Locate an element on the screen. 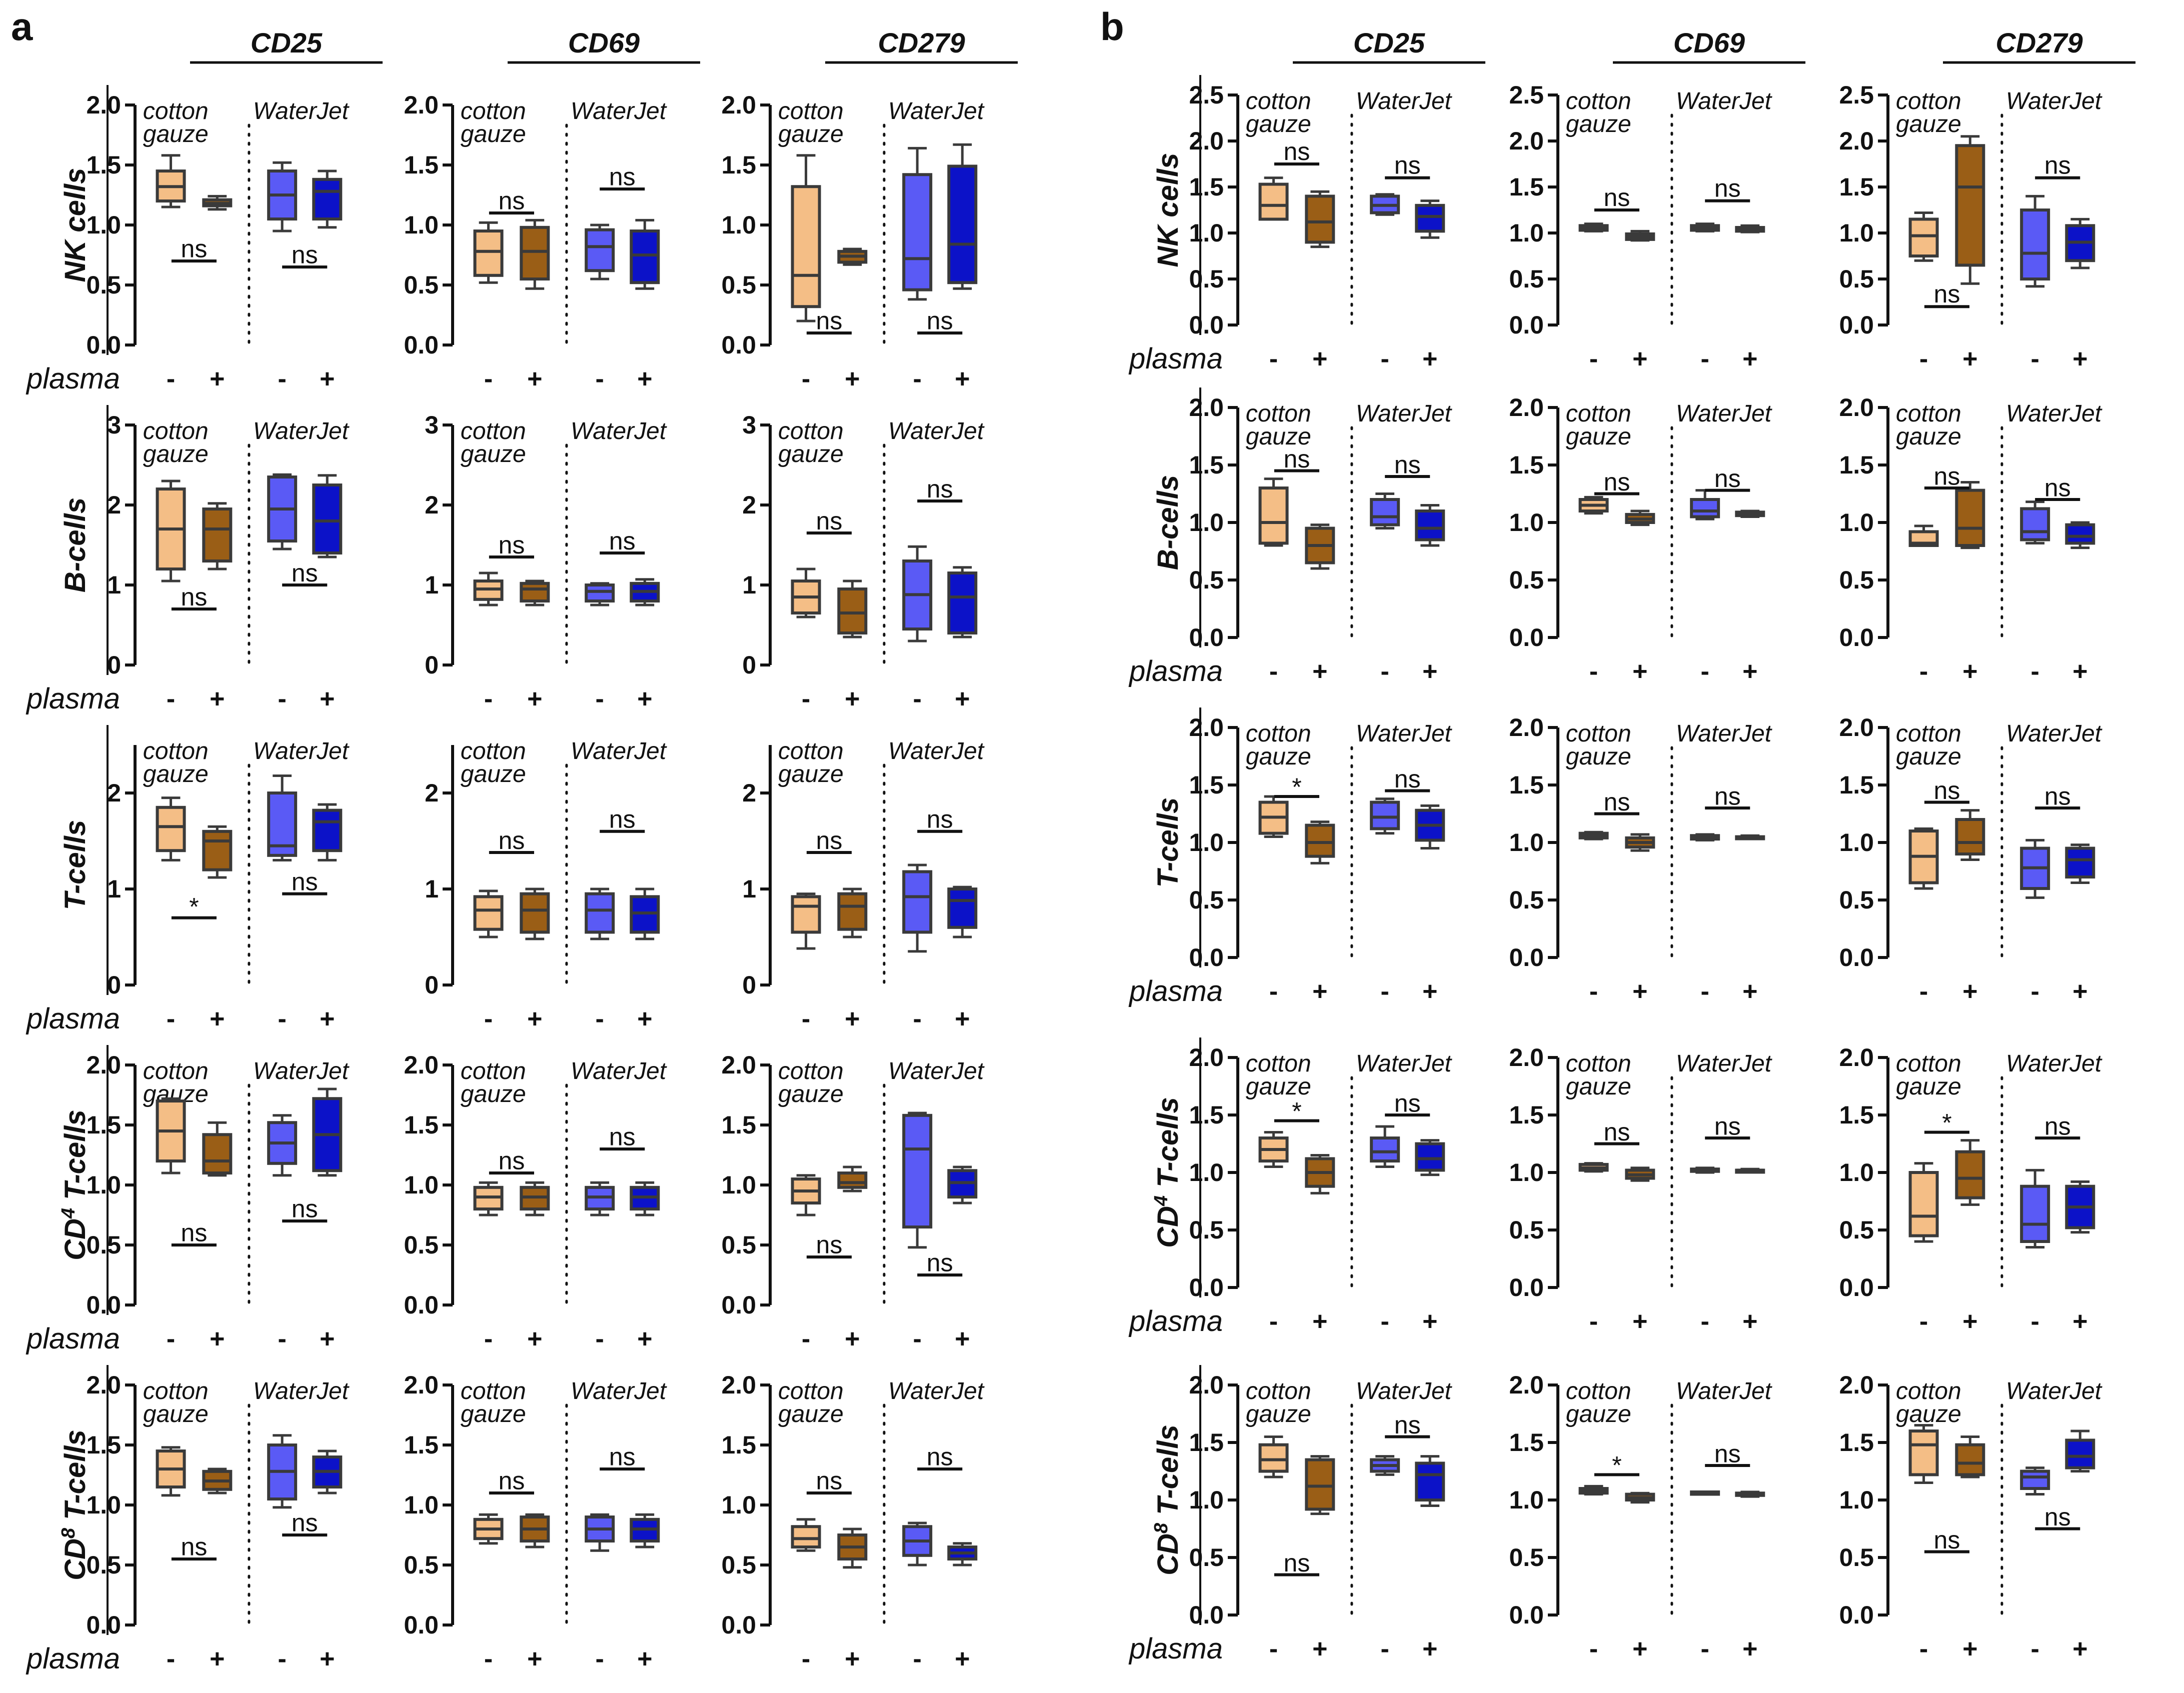 The width and height of the screenshot is (2184, 1693). significance-label: * is located at coordinates (1296, 787).